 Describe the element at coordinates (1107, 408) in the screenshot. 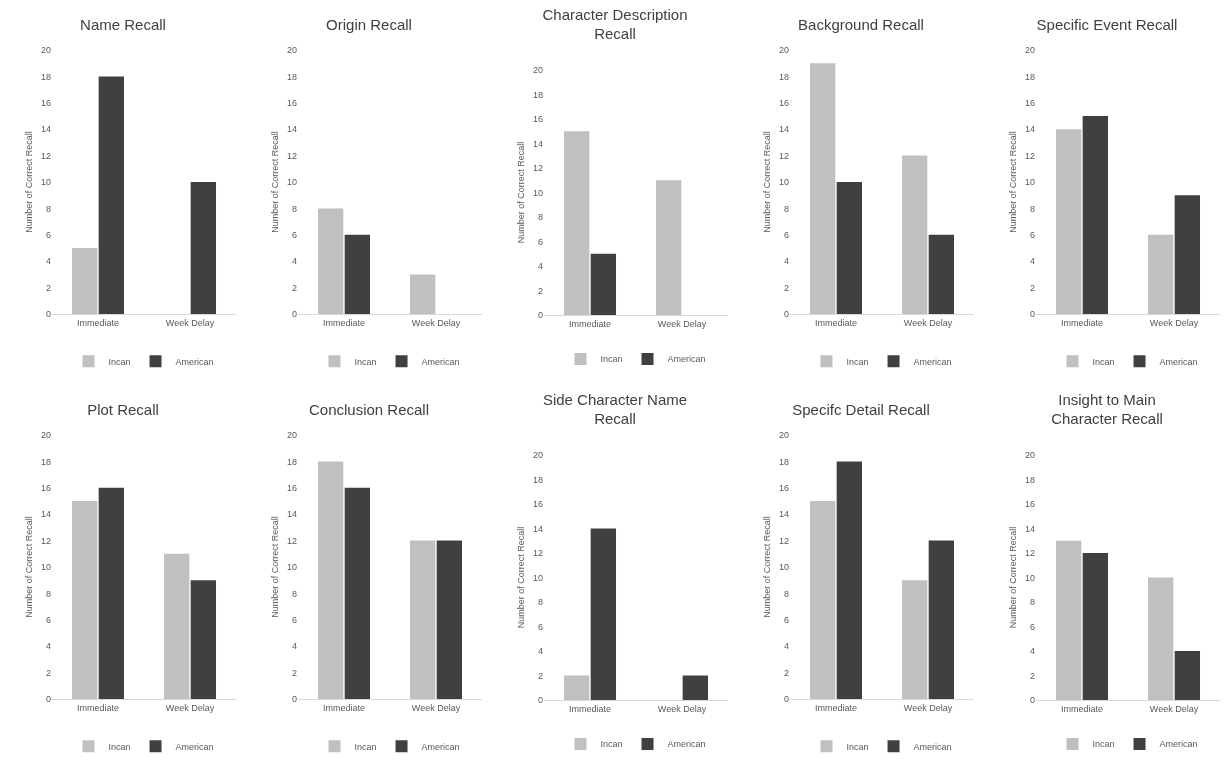

I see `chart-title: Insight to Main Character Recall` at that location.